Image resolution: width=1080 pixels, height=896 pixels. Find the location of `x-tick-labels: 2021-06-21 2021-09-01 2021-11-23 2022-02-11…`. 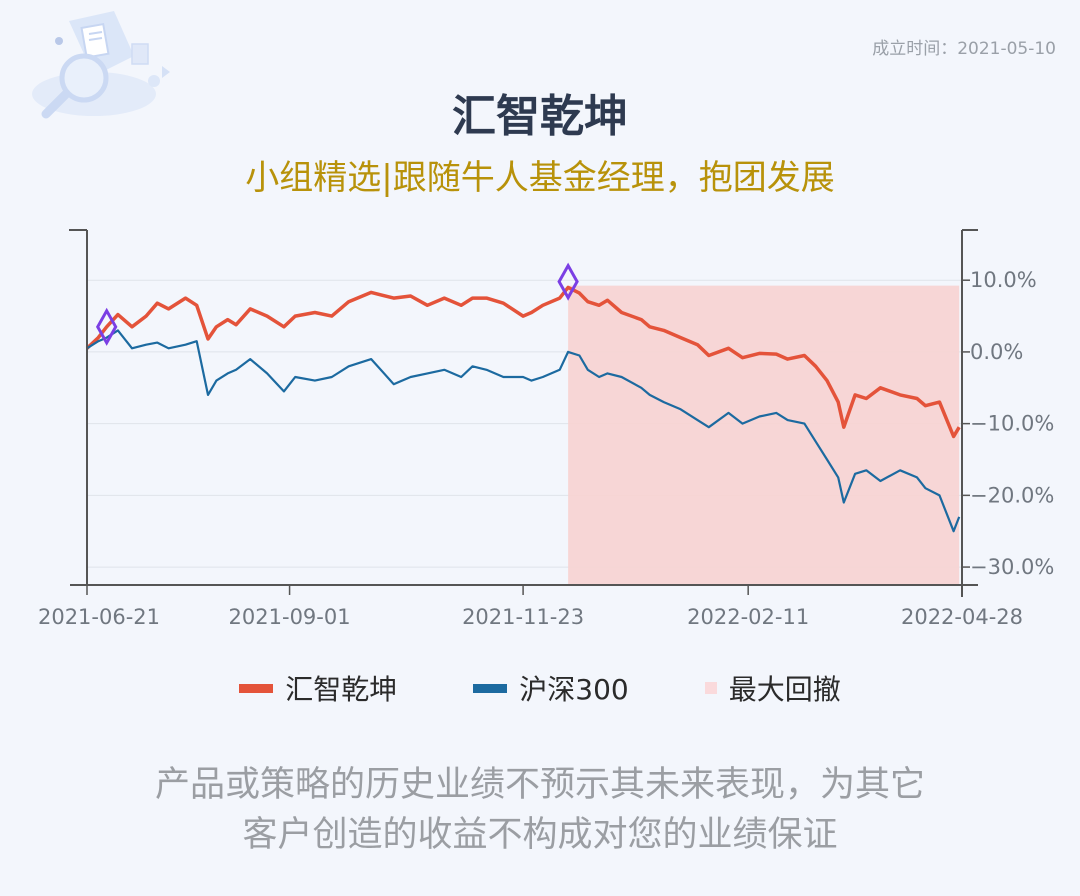

x-tick-labels: 2021-06-21 2021-09-01 2021-11-23 2022-02-11… is located at coordinates (530, 617).